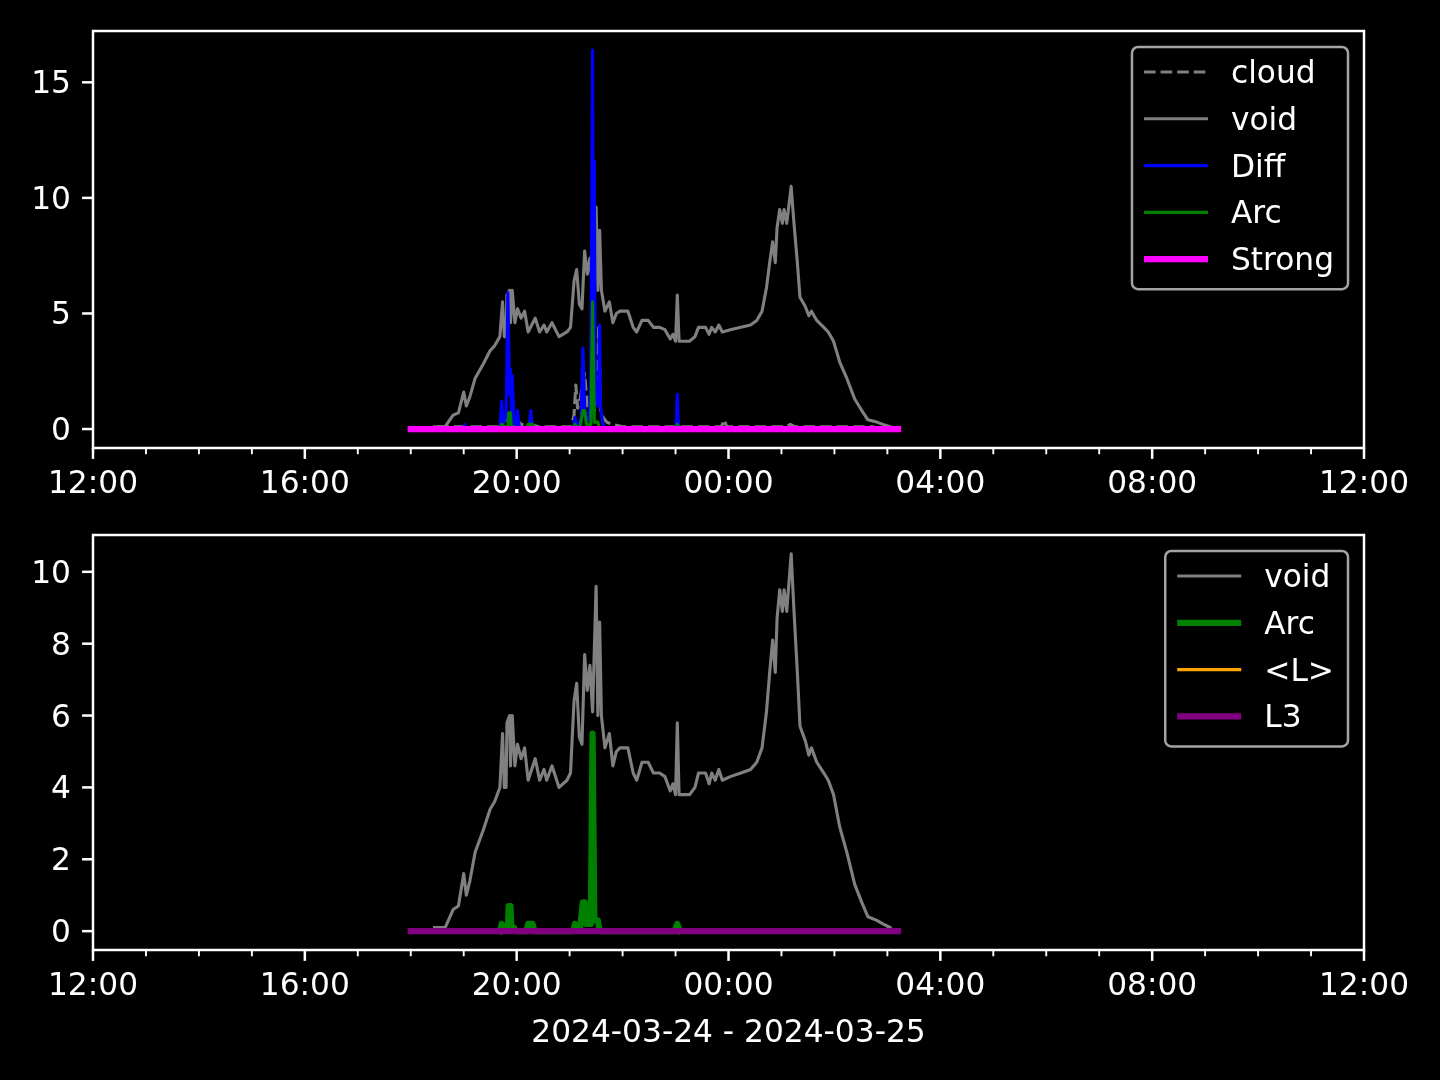 This screenshot has height=1080, width=1440. Describe the element at coordinates (662, 741) in the screenshot. I see `line-series` at that location.